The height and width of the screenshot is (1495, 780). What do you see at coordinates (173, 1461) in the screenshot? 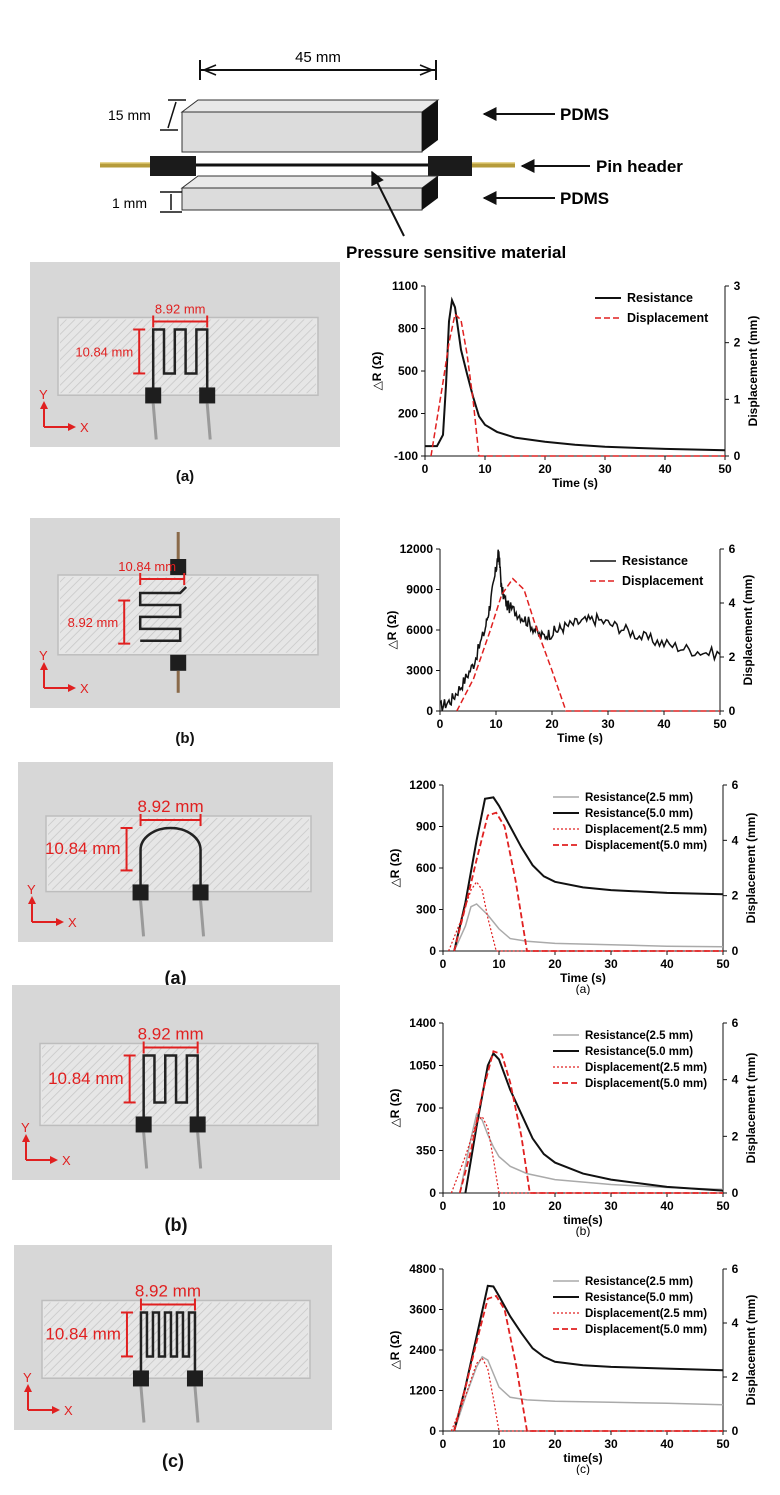
I see `photo-caption: (c)` at bounding box center [173, 1461].